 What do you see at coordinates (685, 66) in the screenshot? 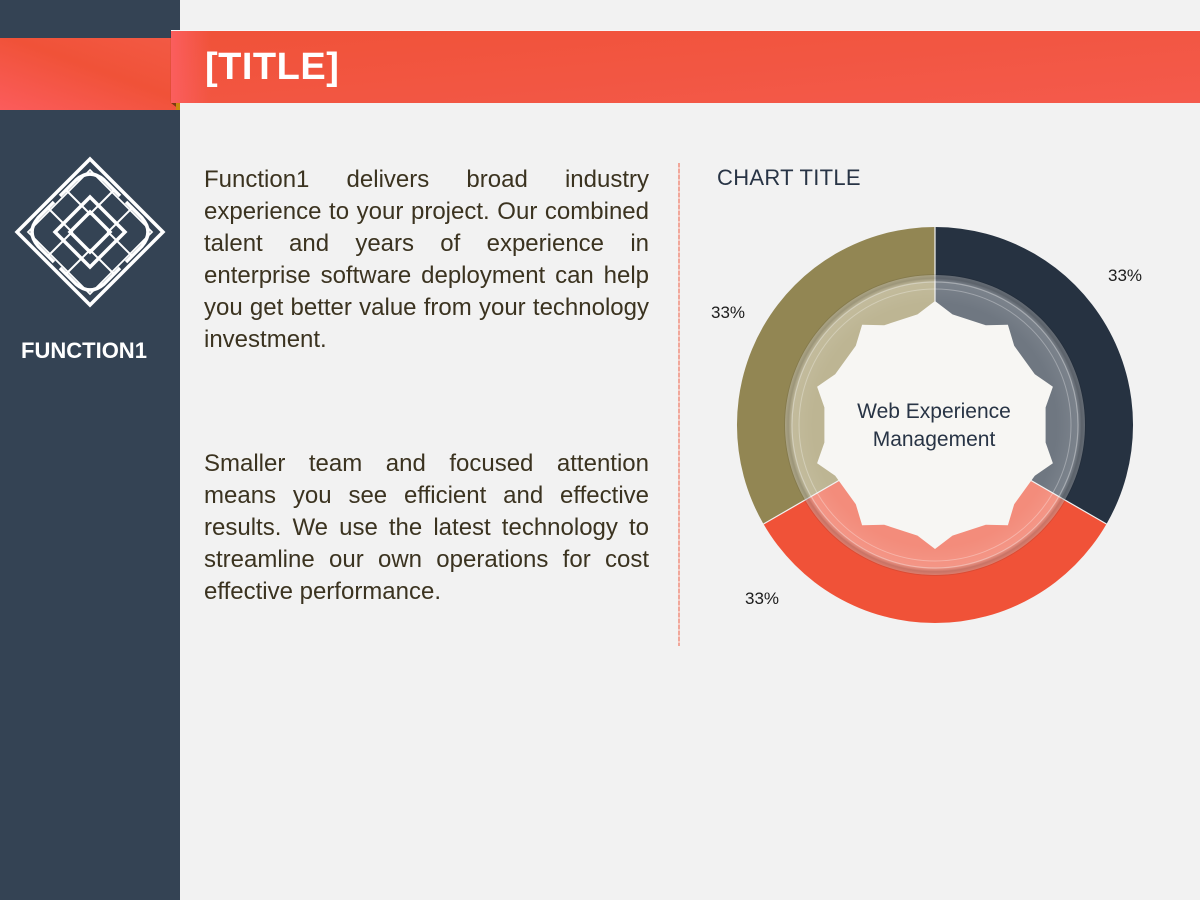
I see `title-banner` at bounding box center [685, 66].